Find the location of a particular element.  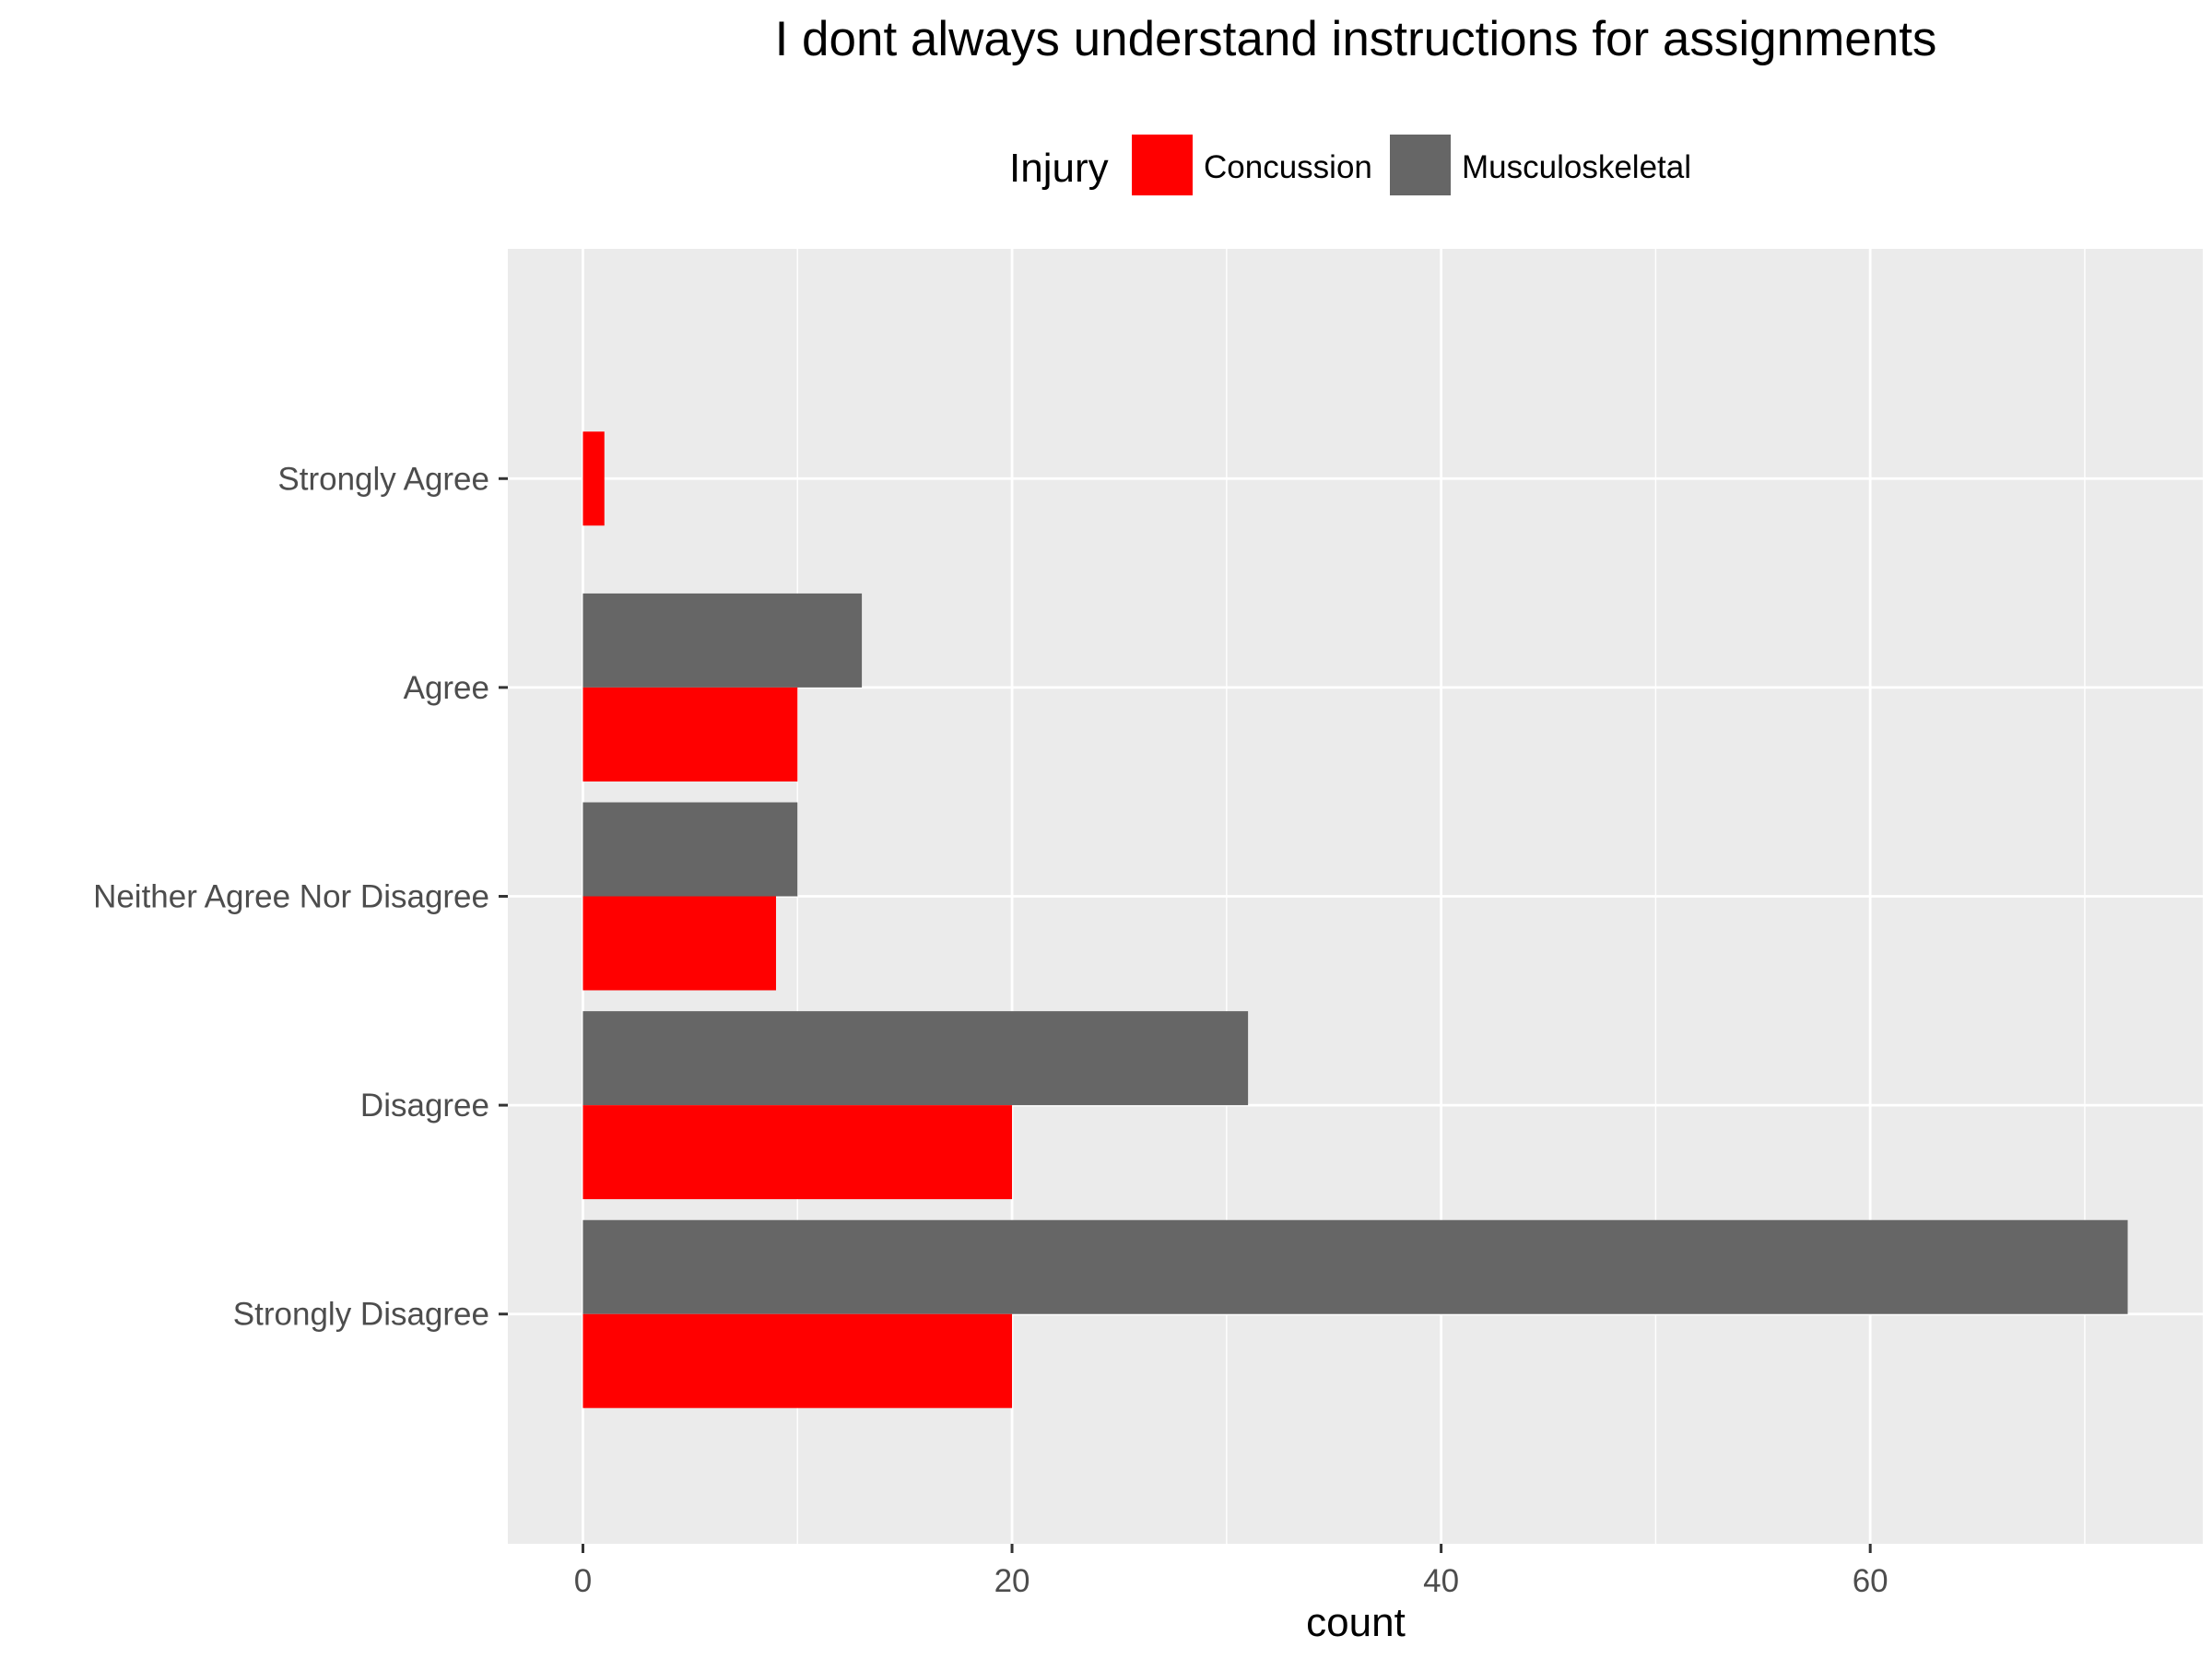

bar-musculoskeletal-neither-agree-nor-disagree is located at coordinates (690, 849).